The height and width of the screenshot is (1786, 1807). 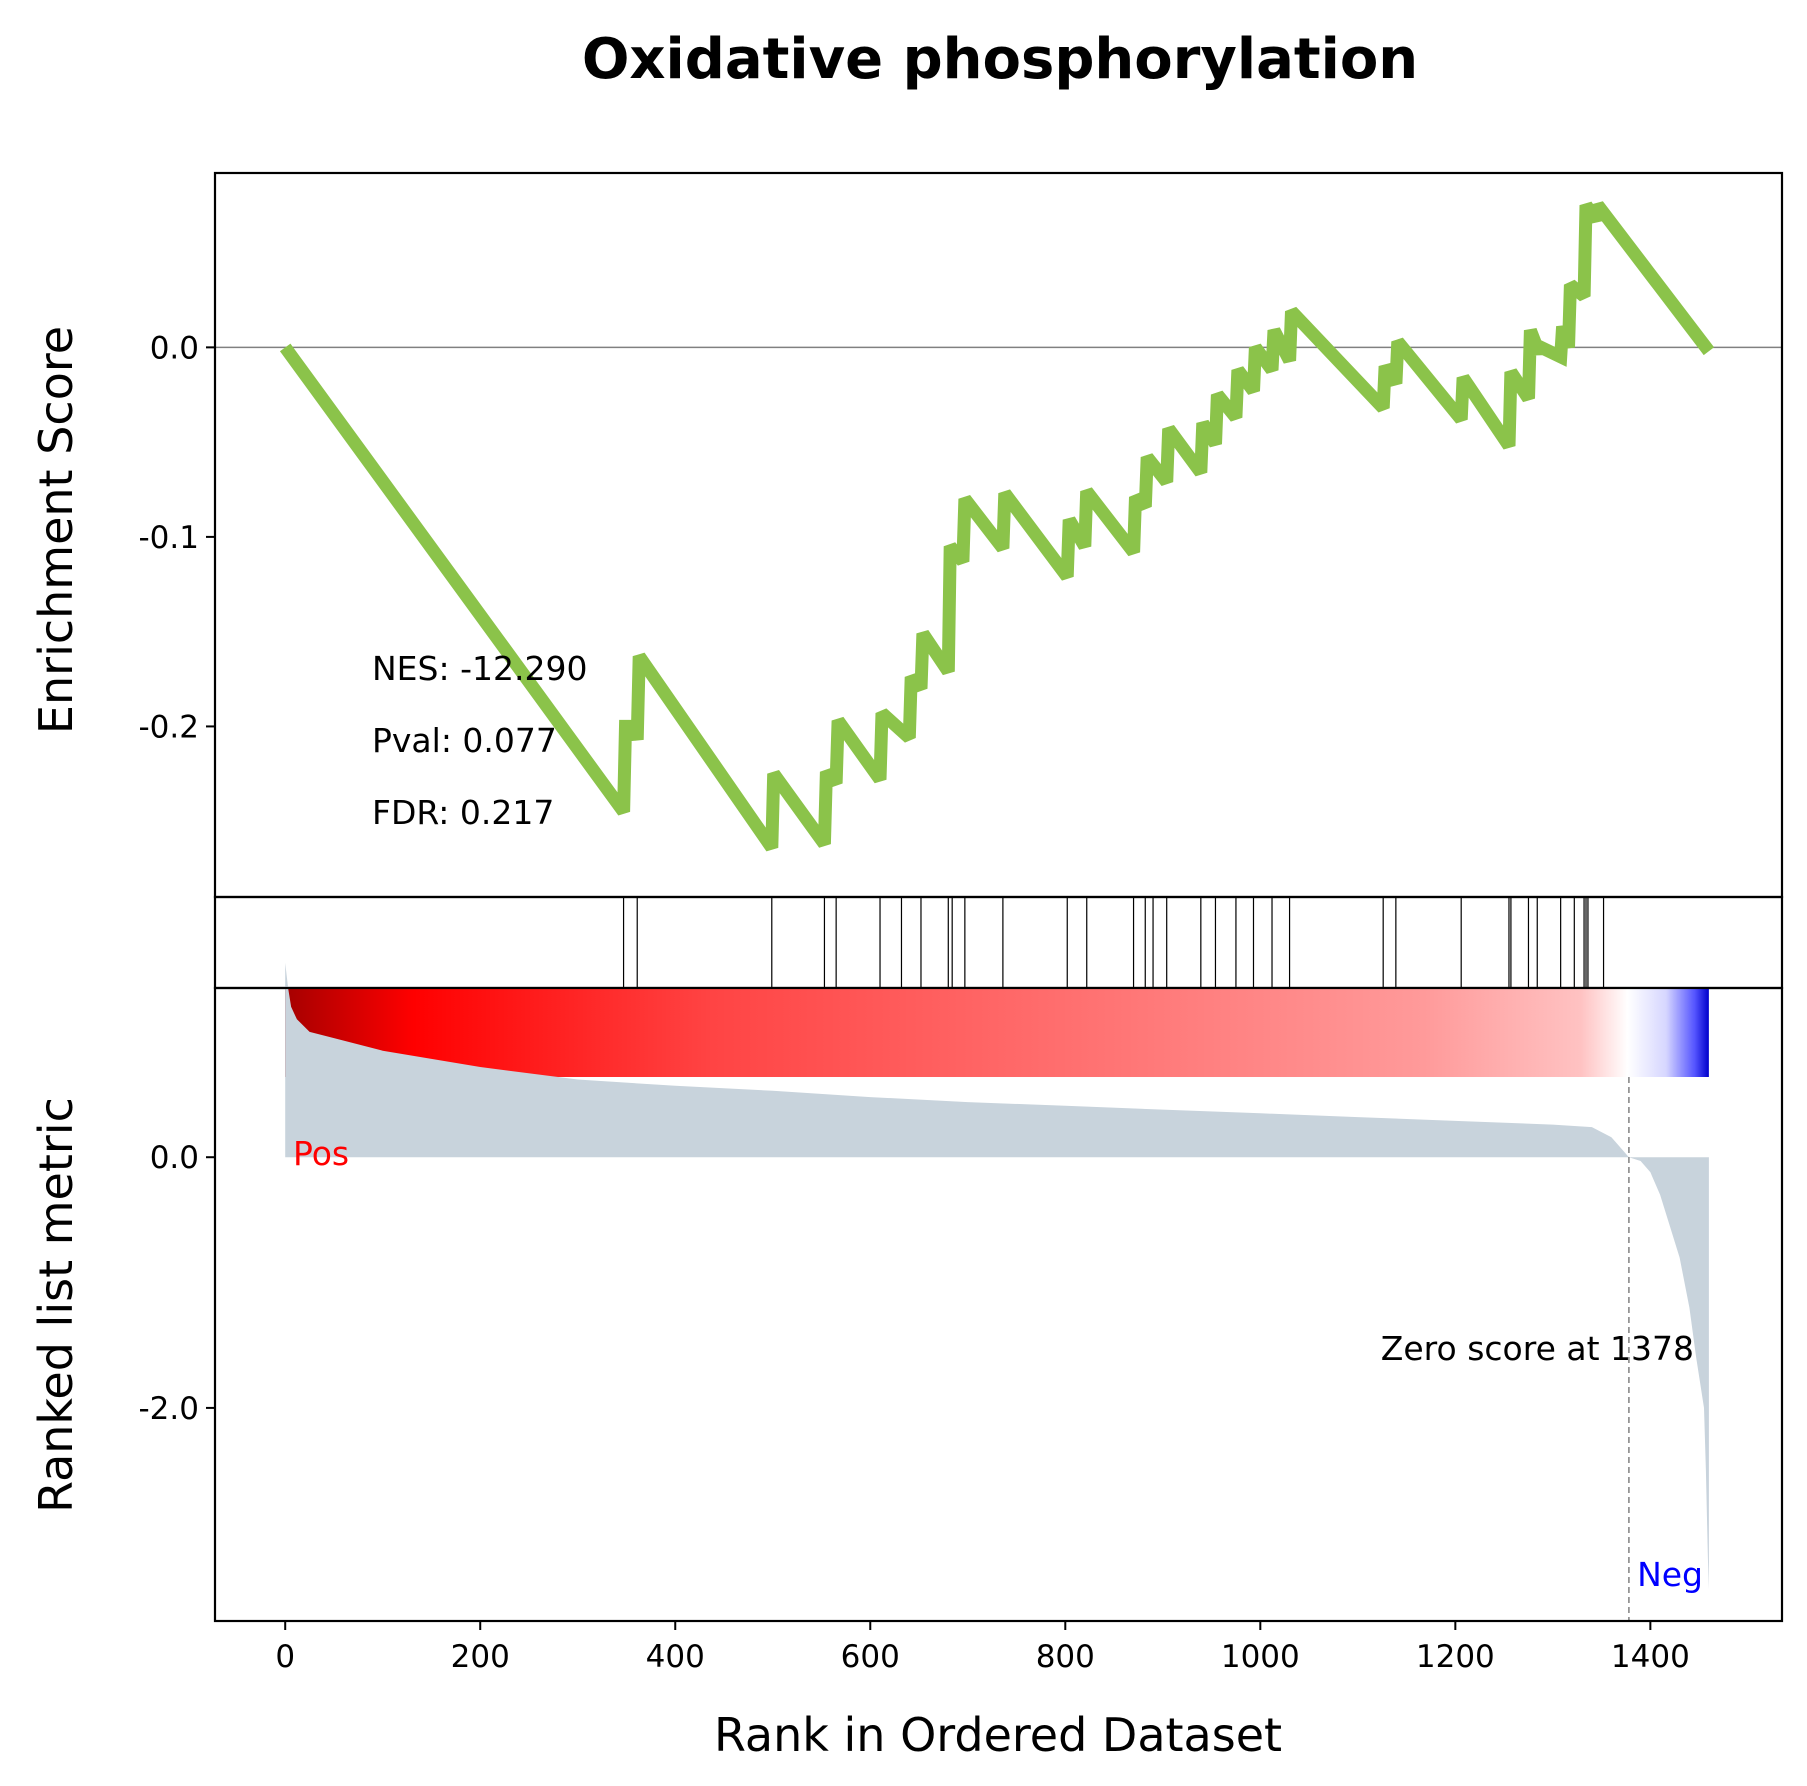 I want to click on x-tick-label: 800, so click(x=1065, y=1657).